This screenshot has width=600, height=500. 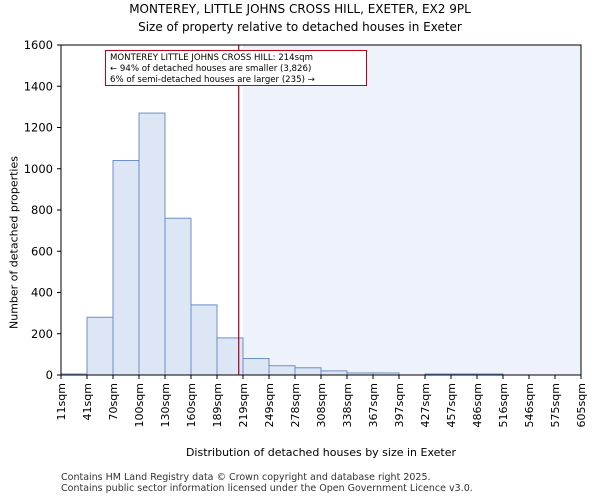 I want to click on x-tick-label: 516sqm, so click(x=503, y=405).